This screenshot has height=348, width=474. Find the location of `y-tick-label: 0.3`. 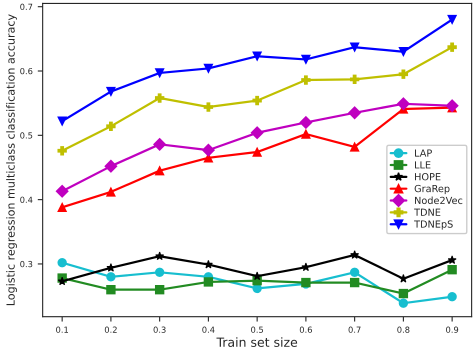

y-tick-label: 0.3 is located at coordinates (26, 264).